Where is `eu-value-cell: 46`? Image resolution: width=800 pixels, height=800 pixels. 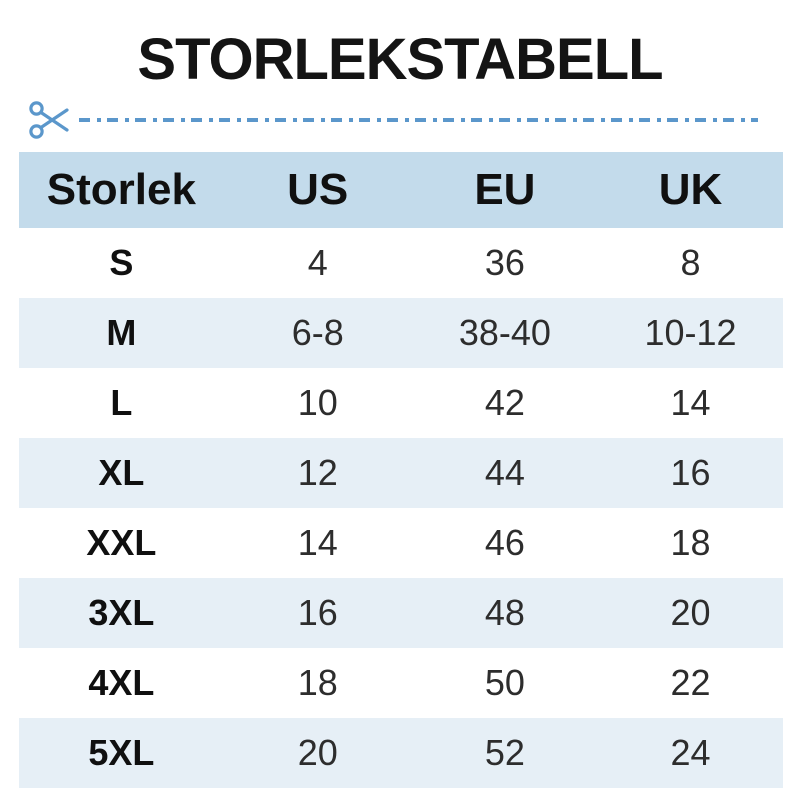 eu-value-cell: 46 is located at coordinates (504, 542).